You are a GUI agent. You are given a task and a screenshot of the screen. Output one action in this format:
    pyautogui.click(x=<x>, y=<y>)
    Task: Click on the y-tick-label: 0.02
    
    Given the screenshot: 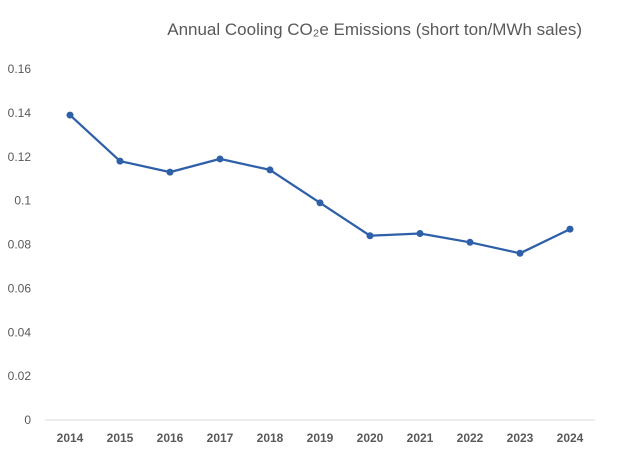 What is the action you would take?
    pyautogui.click(x=20, y=376)
    